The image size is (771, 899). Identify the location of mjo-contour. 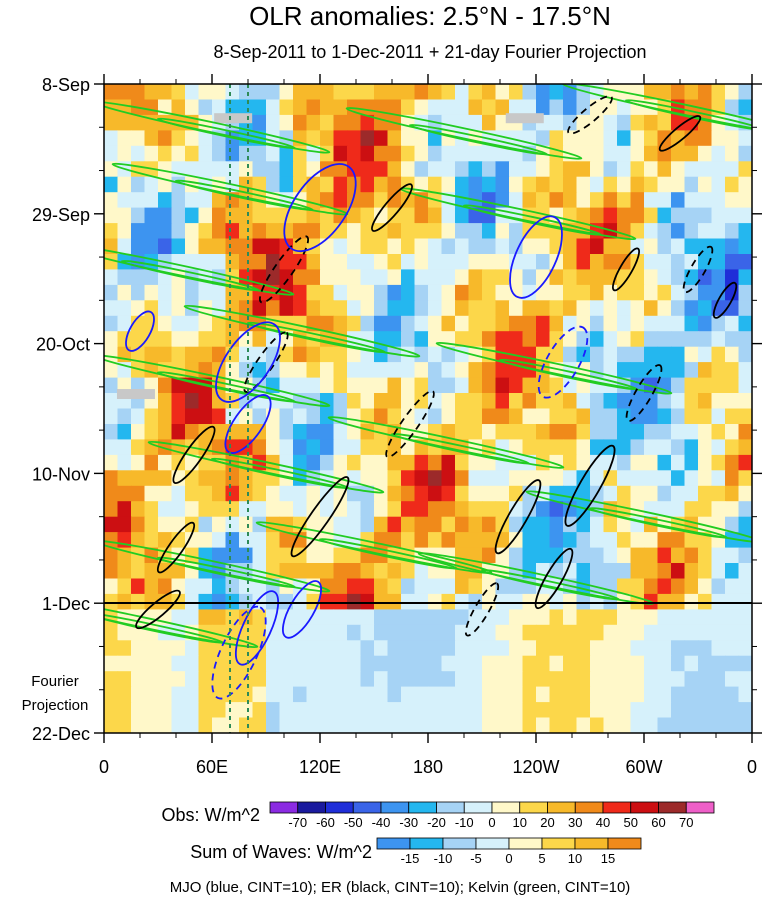
(563, 362).